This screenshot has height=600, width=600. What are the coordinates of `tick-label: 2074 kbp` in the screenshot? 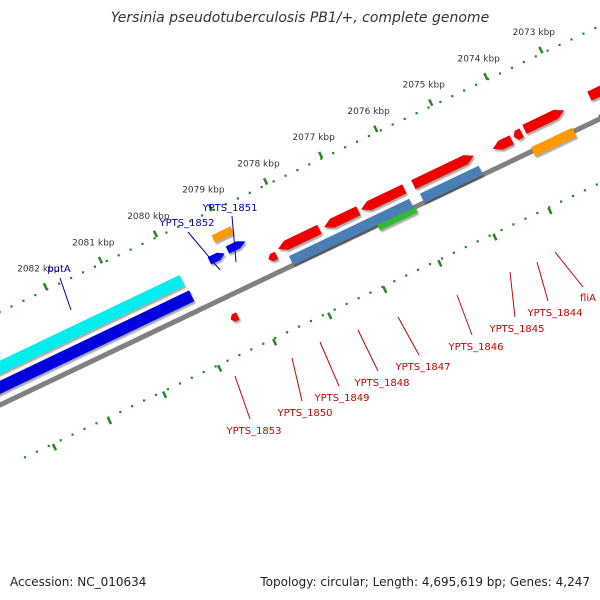 It's located at (478, 59).